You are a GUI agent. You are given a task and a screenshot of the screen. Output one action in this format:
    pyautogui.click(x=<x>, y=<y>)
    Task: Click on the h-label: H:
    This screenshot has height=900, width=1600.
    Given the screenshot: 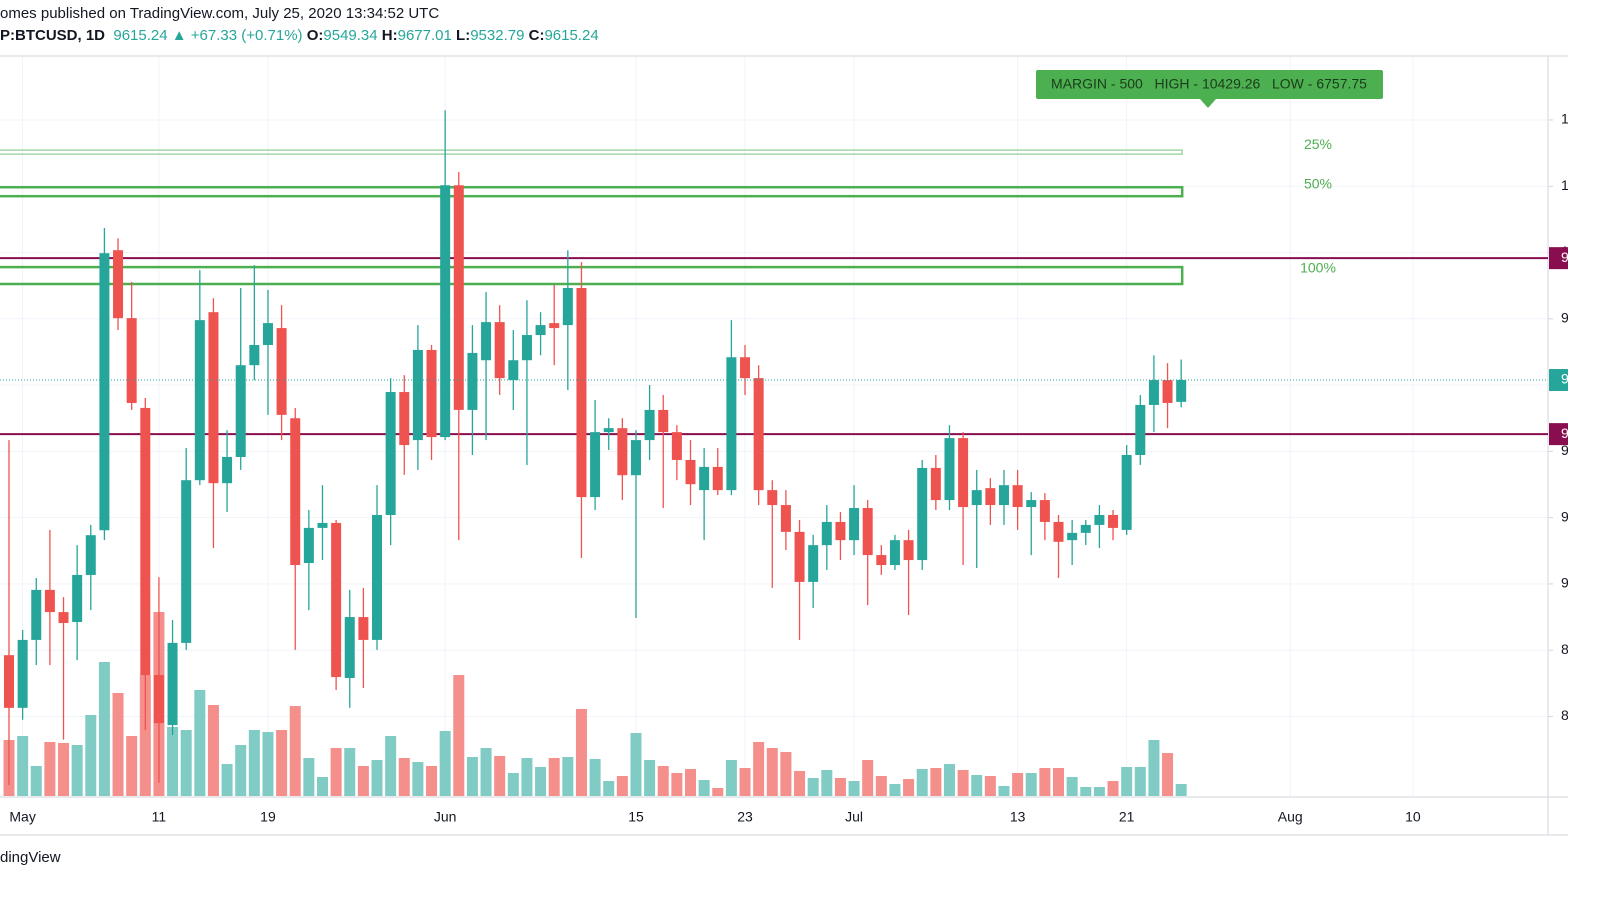 What is the action you would take?
    pyautogui.click(x=389, y=35)
    